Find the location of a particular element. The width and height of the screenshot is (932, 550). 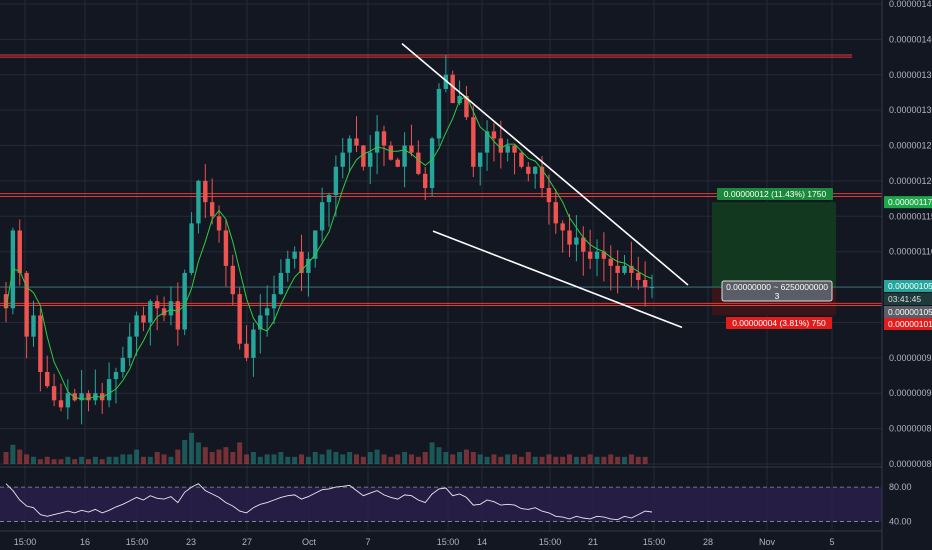

profit-label-box is located at coordinates (775, 194).